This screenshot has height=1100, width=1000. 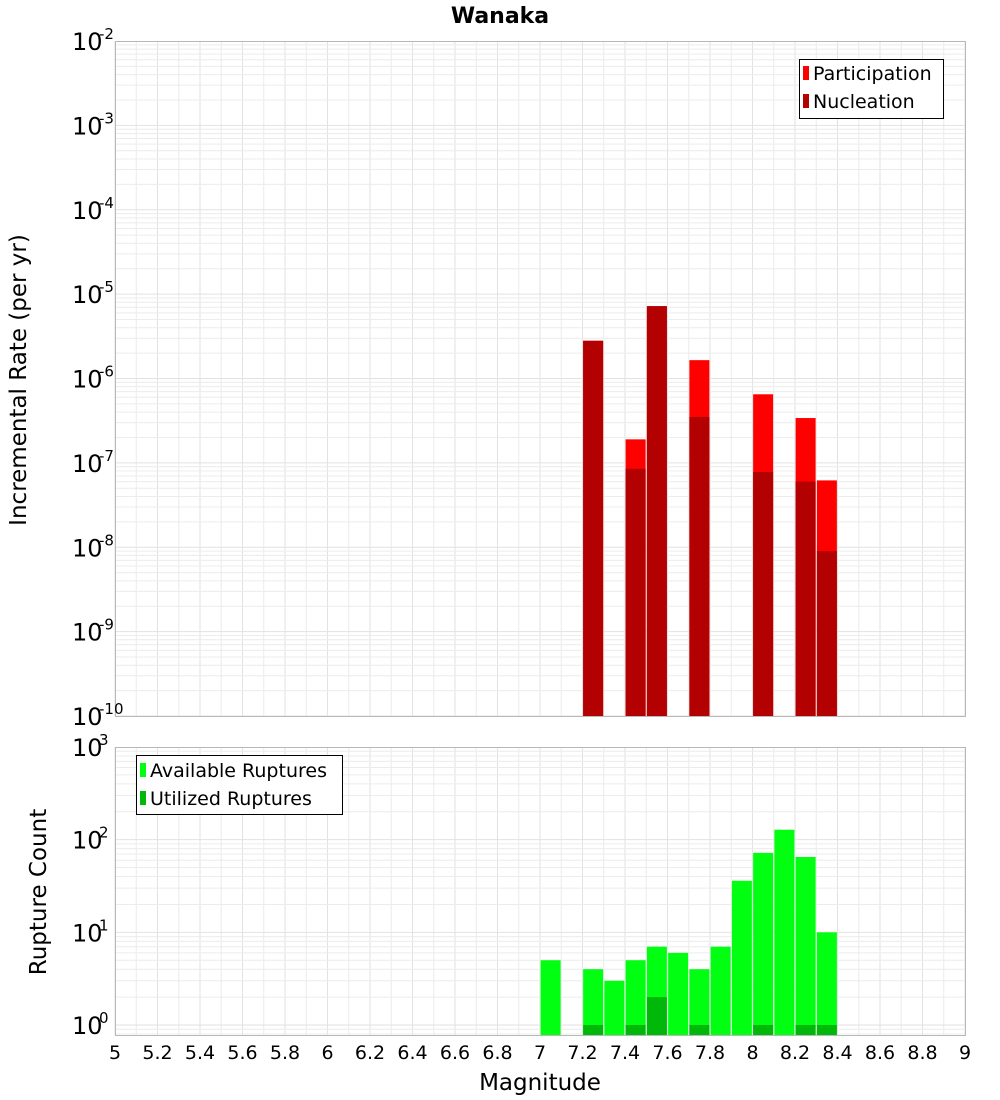 What do you see at coordinates (104, 833) in the screenshot?
I see `bottom-y-tick-exponent: 2` at bounding box center [104, 833].